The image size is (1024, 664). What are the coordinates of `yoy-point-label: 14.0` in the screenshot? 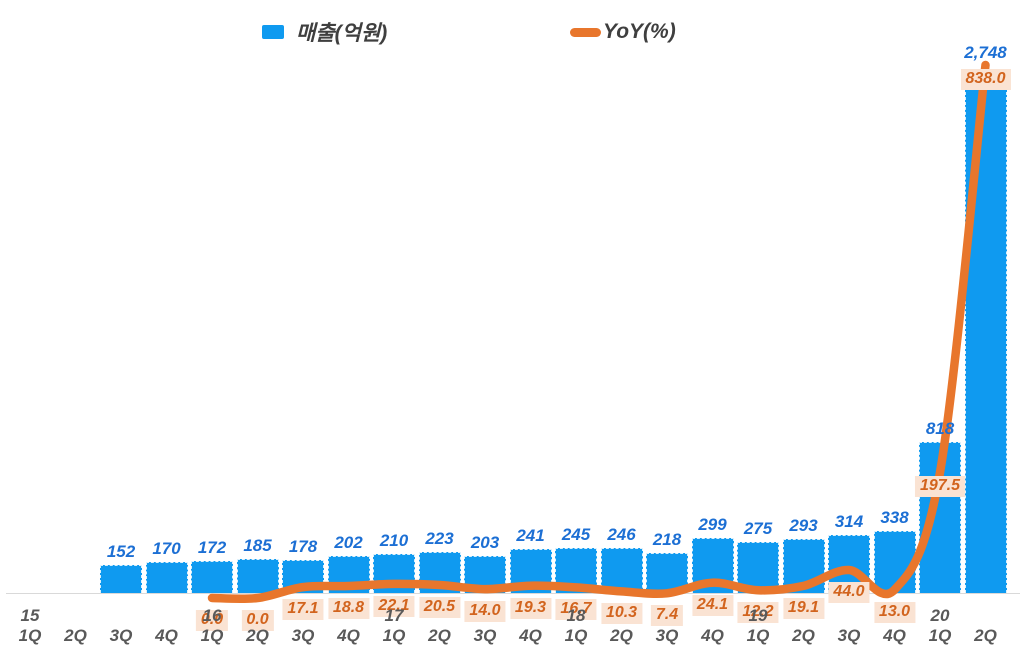 It's located at (485, 612).